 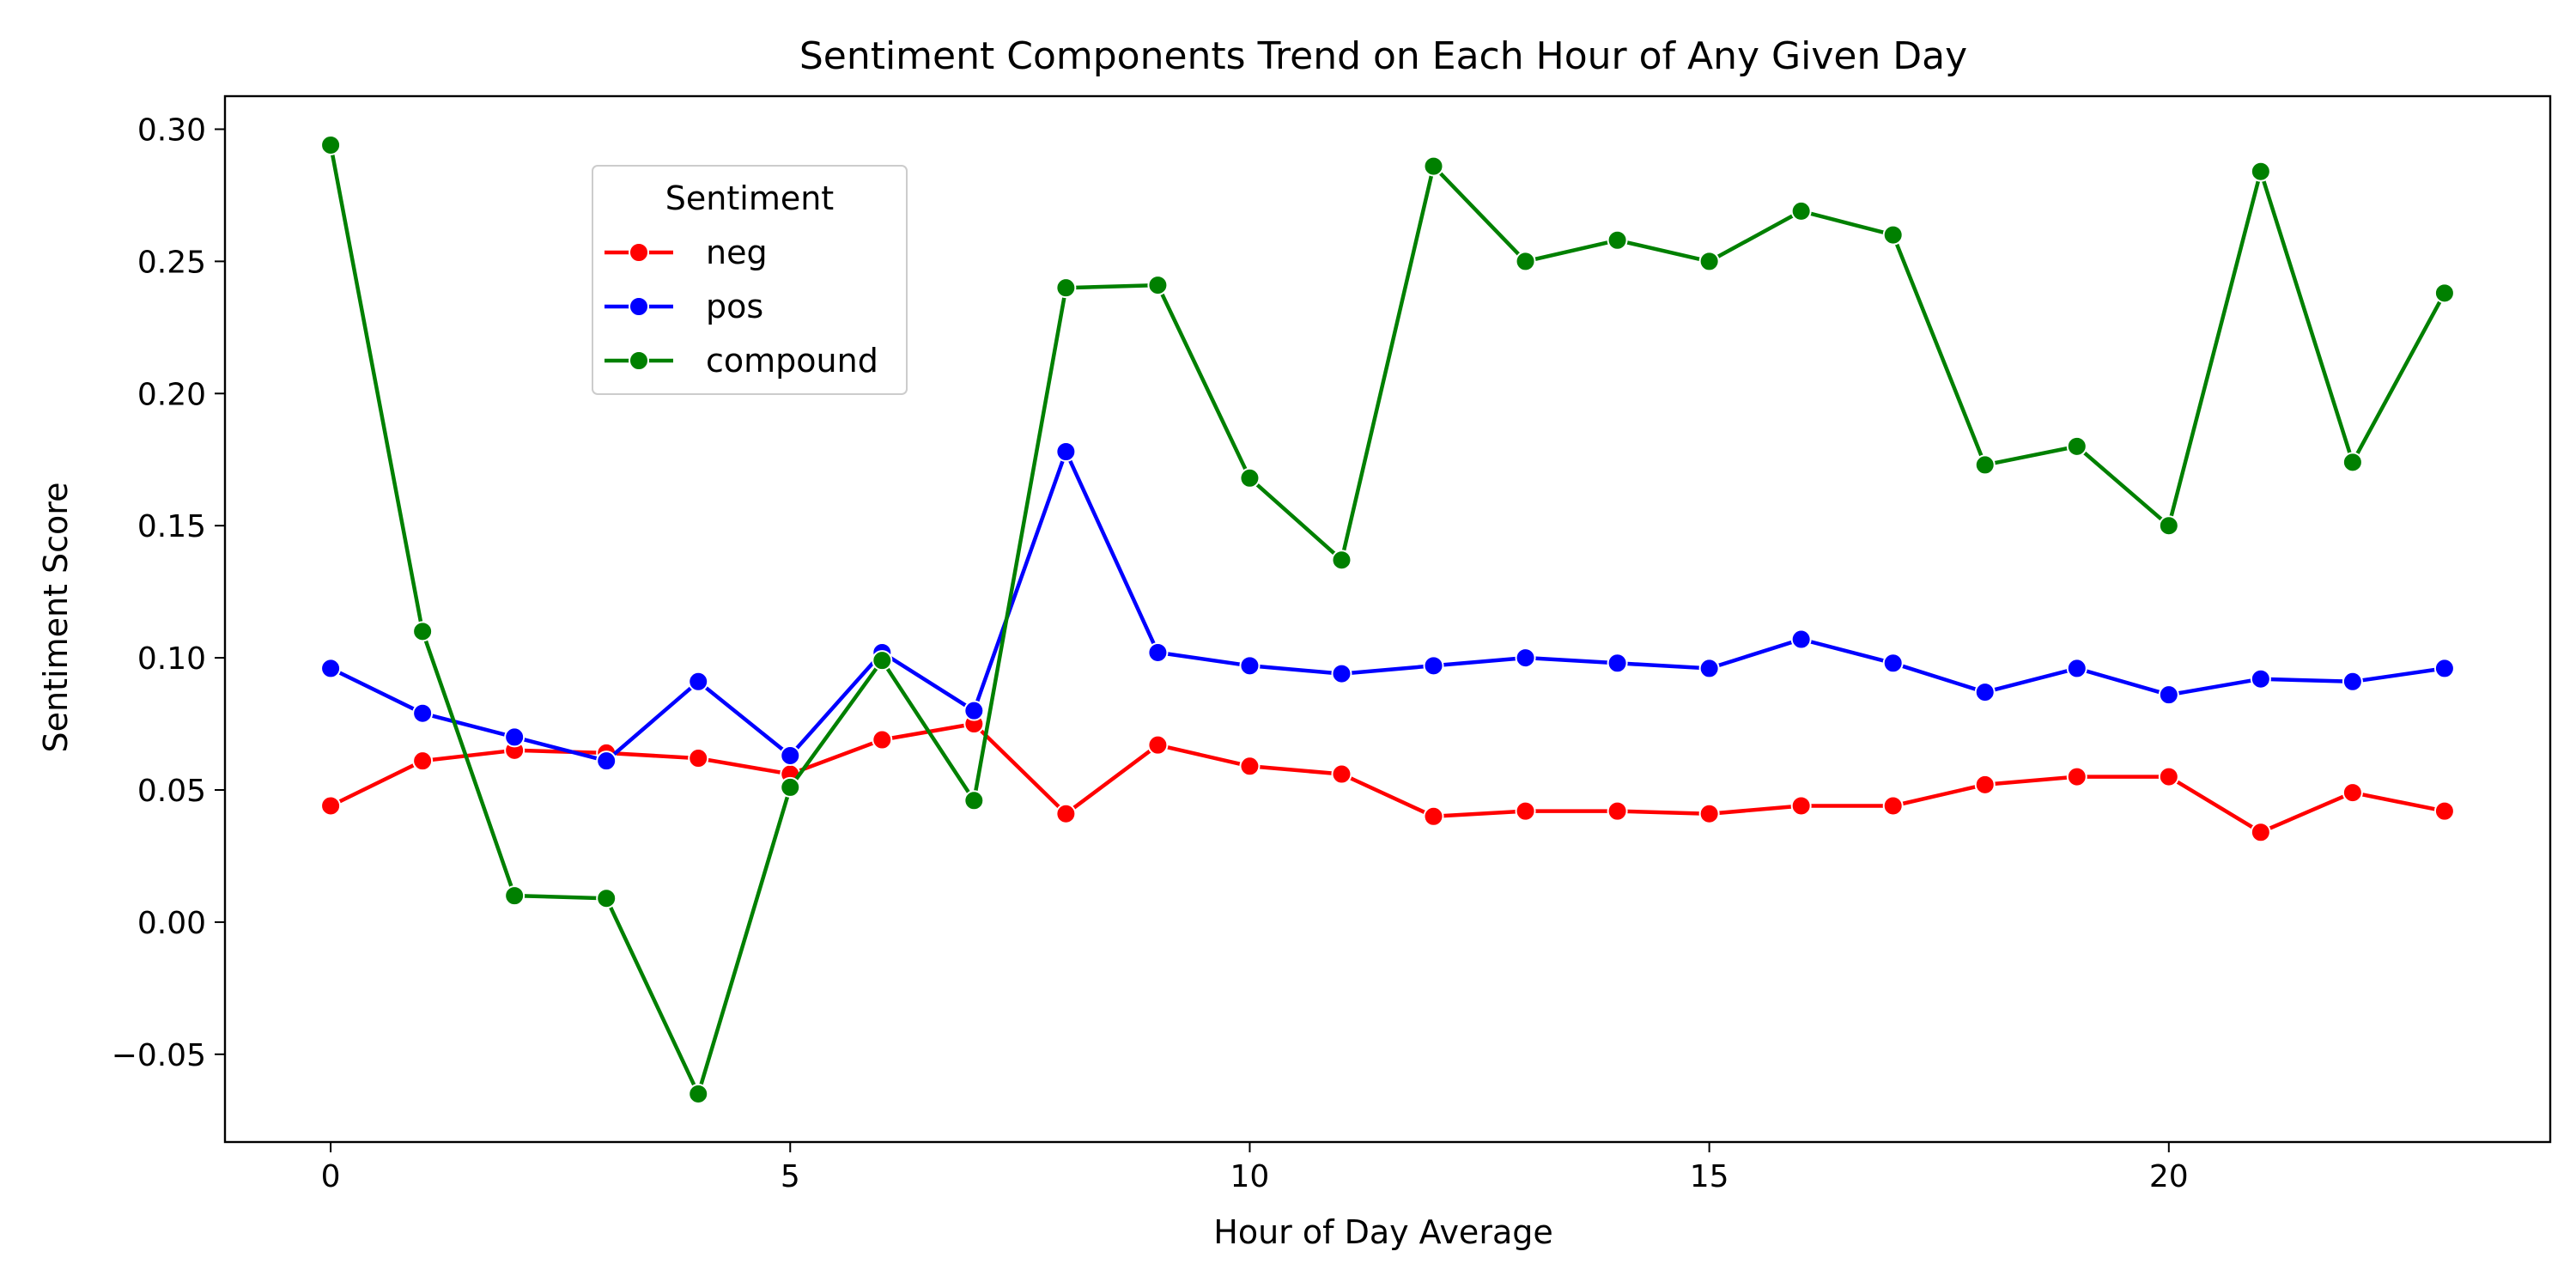 I want to click on x-tick-label: 5, so click(x=790, y=1177).